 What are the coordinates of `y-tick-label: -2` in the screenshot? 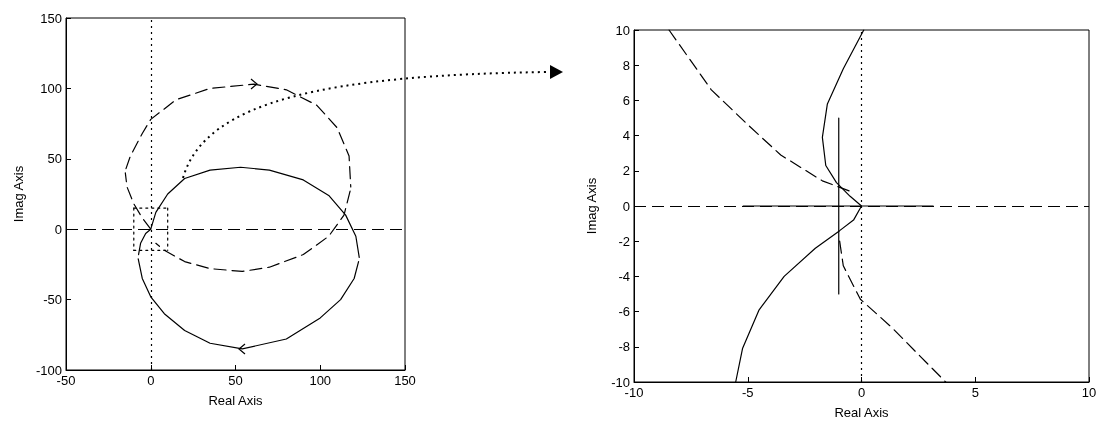 It's located at (624, 241).